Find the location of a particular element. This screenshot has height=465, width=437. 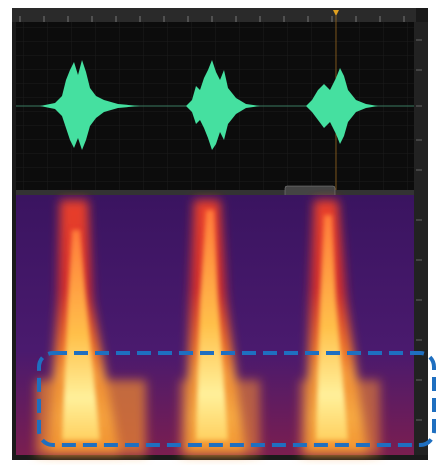

panel-divider is located at coordinates (216, 192).